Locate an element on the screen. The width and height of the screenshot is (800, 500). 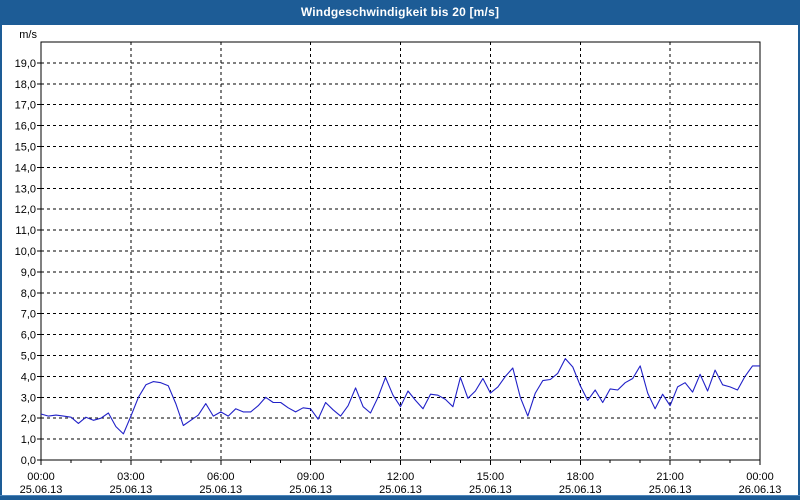
y-tick-label: 8,0 is located at coordinates (28, 294).